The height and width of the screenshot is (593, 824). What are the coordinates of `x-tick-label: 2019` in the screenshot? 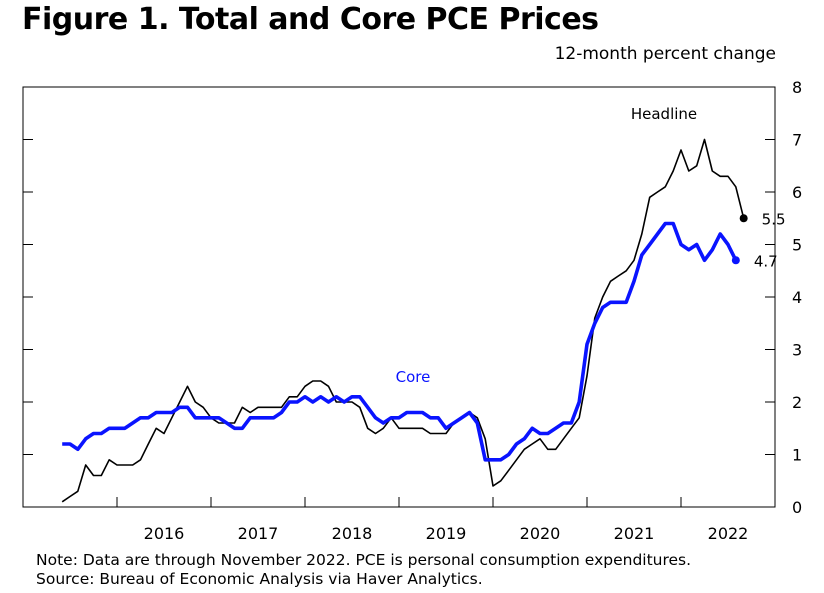 It's located at (446, 533).